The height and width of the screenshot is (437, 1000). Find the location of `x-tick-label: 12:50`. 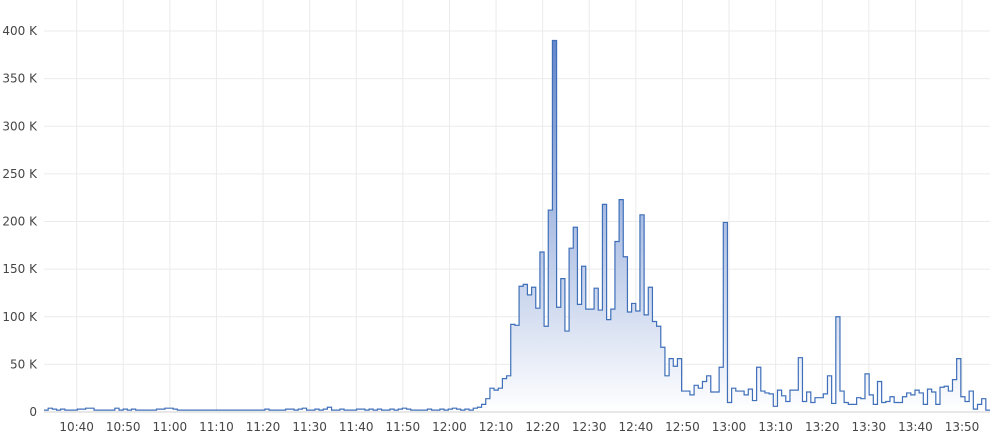

x-tick-label: 12:50 is located at coordinates (682, 427).